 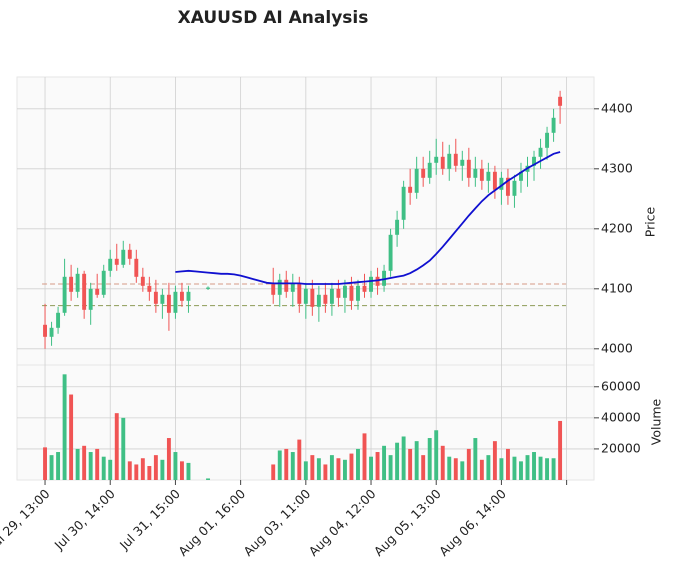 I want to click on volume-tick-label: 40000, so click(x=621, y=416).